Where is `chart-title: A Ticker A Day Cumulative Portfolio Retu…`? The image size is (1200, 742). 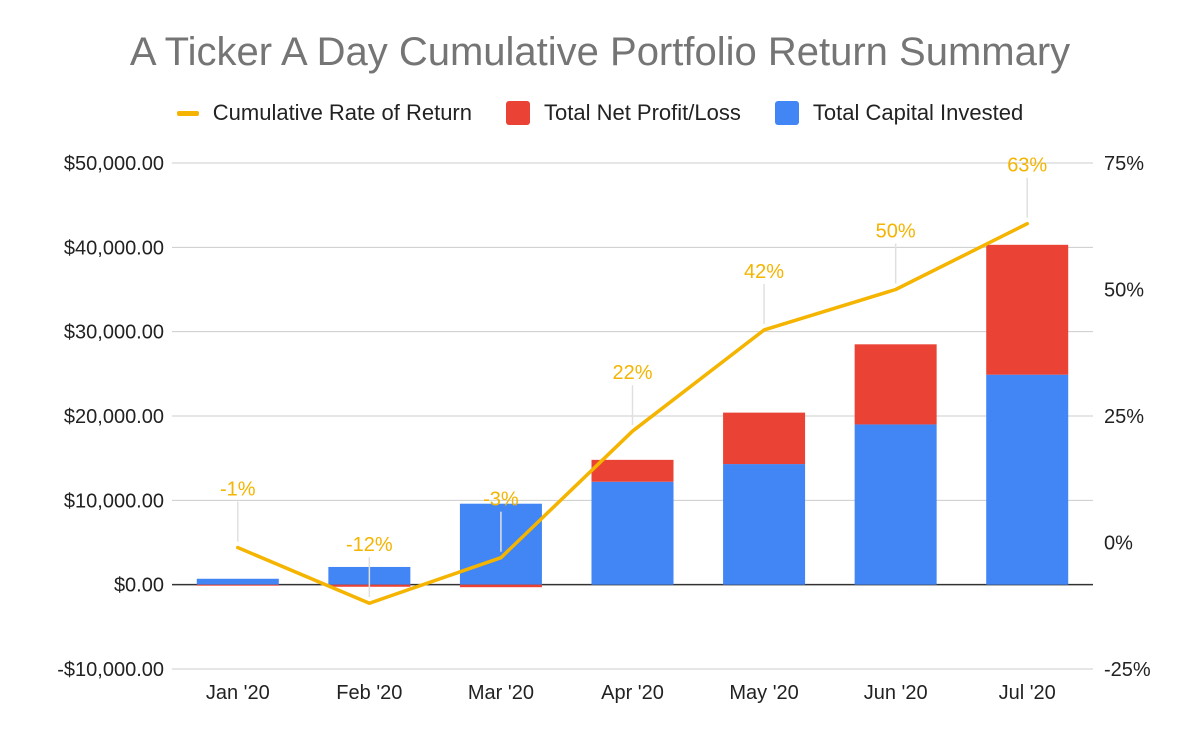 chart-title: A Ticker A Day Cumulative Portfolio Retu… is located at coordinates (600, 52).